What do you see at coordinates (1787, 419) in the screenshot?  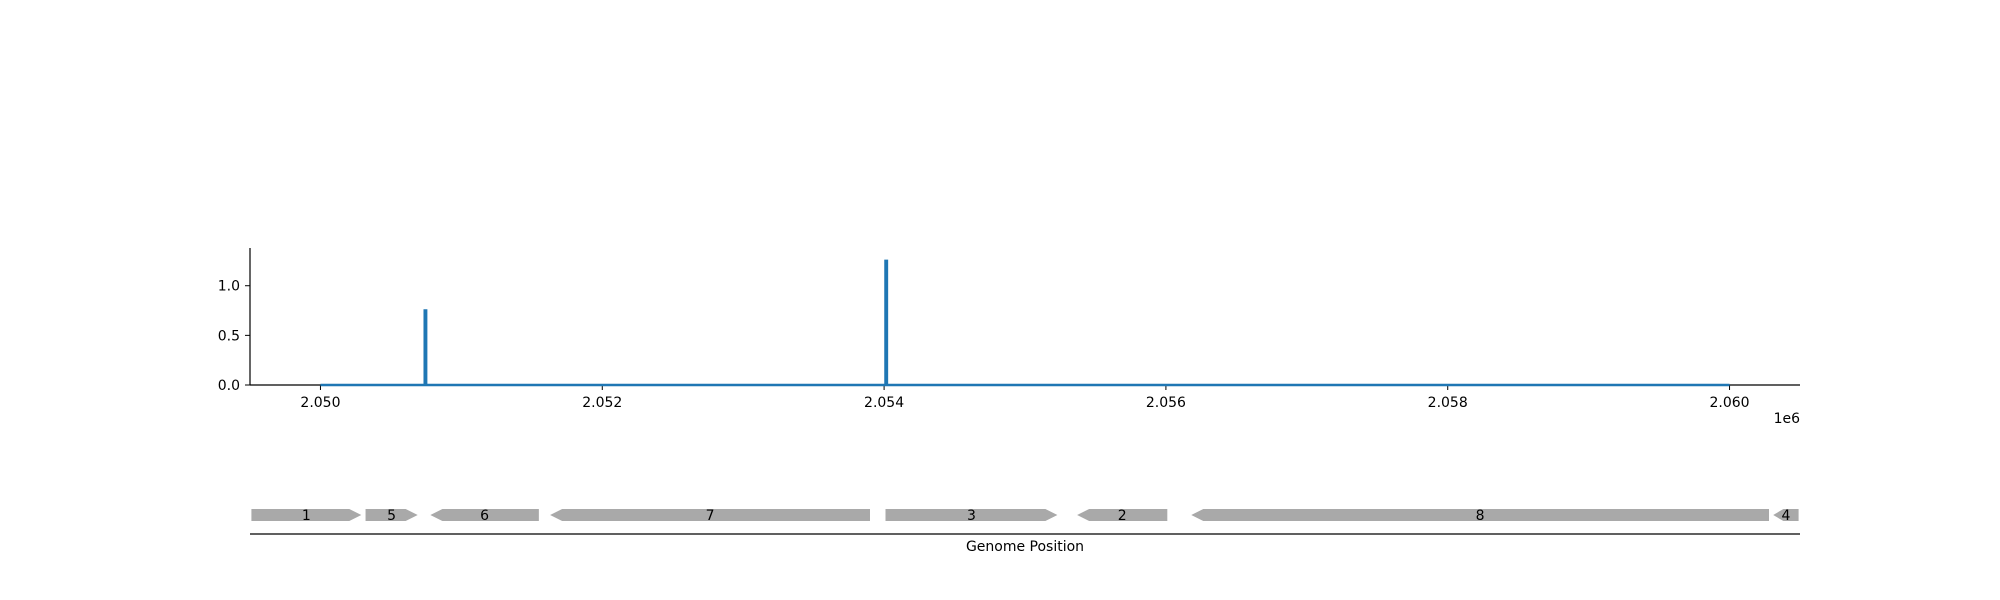 I see `x-offset-label: 1e6` at bounding box center [1787, 419].